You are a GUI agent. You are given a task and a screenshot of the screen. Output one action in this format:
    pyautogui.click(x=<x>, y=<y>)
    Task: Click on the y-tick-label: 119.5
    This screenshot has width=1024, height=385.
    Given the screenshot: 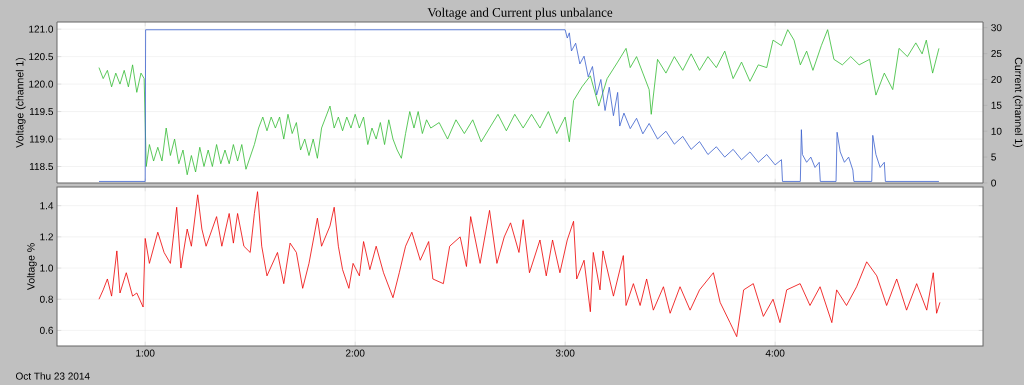 What is the action you would take?
    pyautogui.click(x=41, y=112)
    